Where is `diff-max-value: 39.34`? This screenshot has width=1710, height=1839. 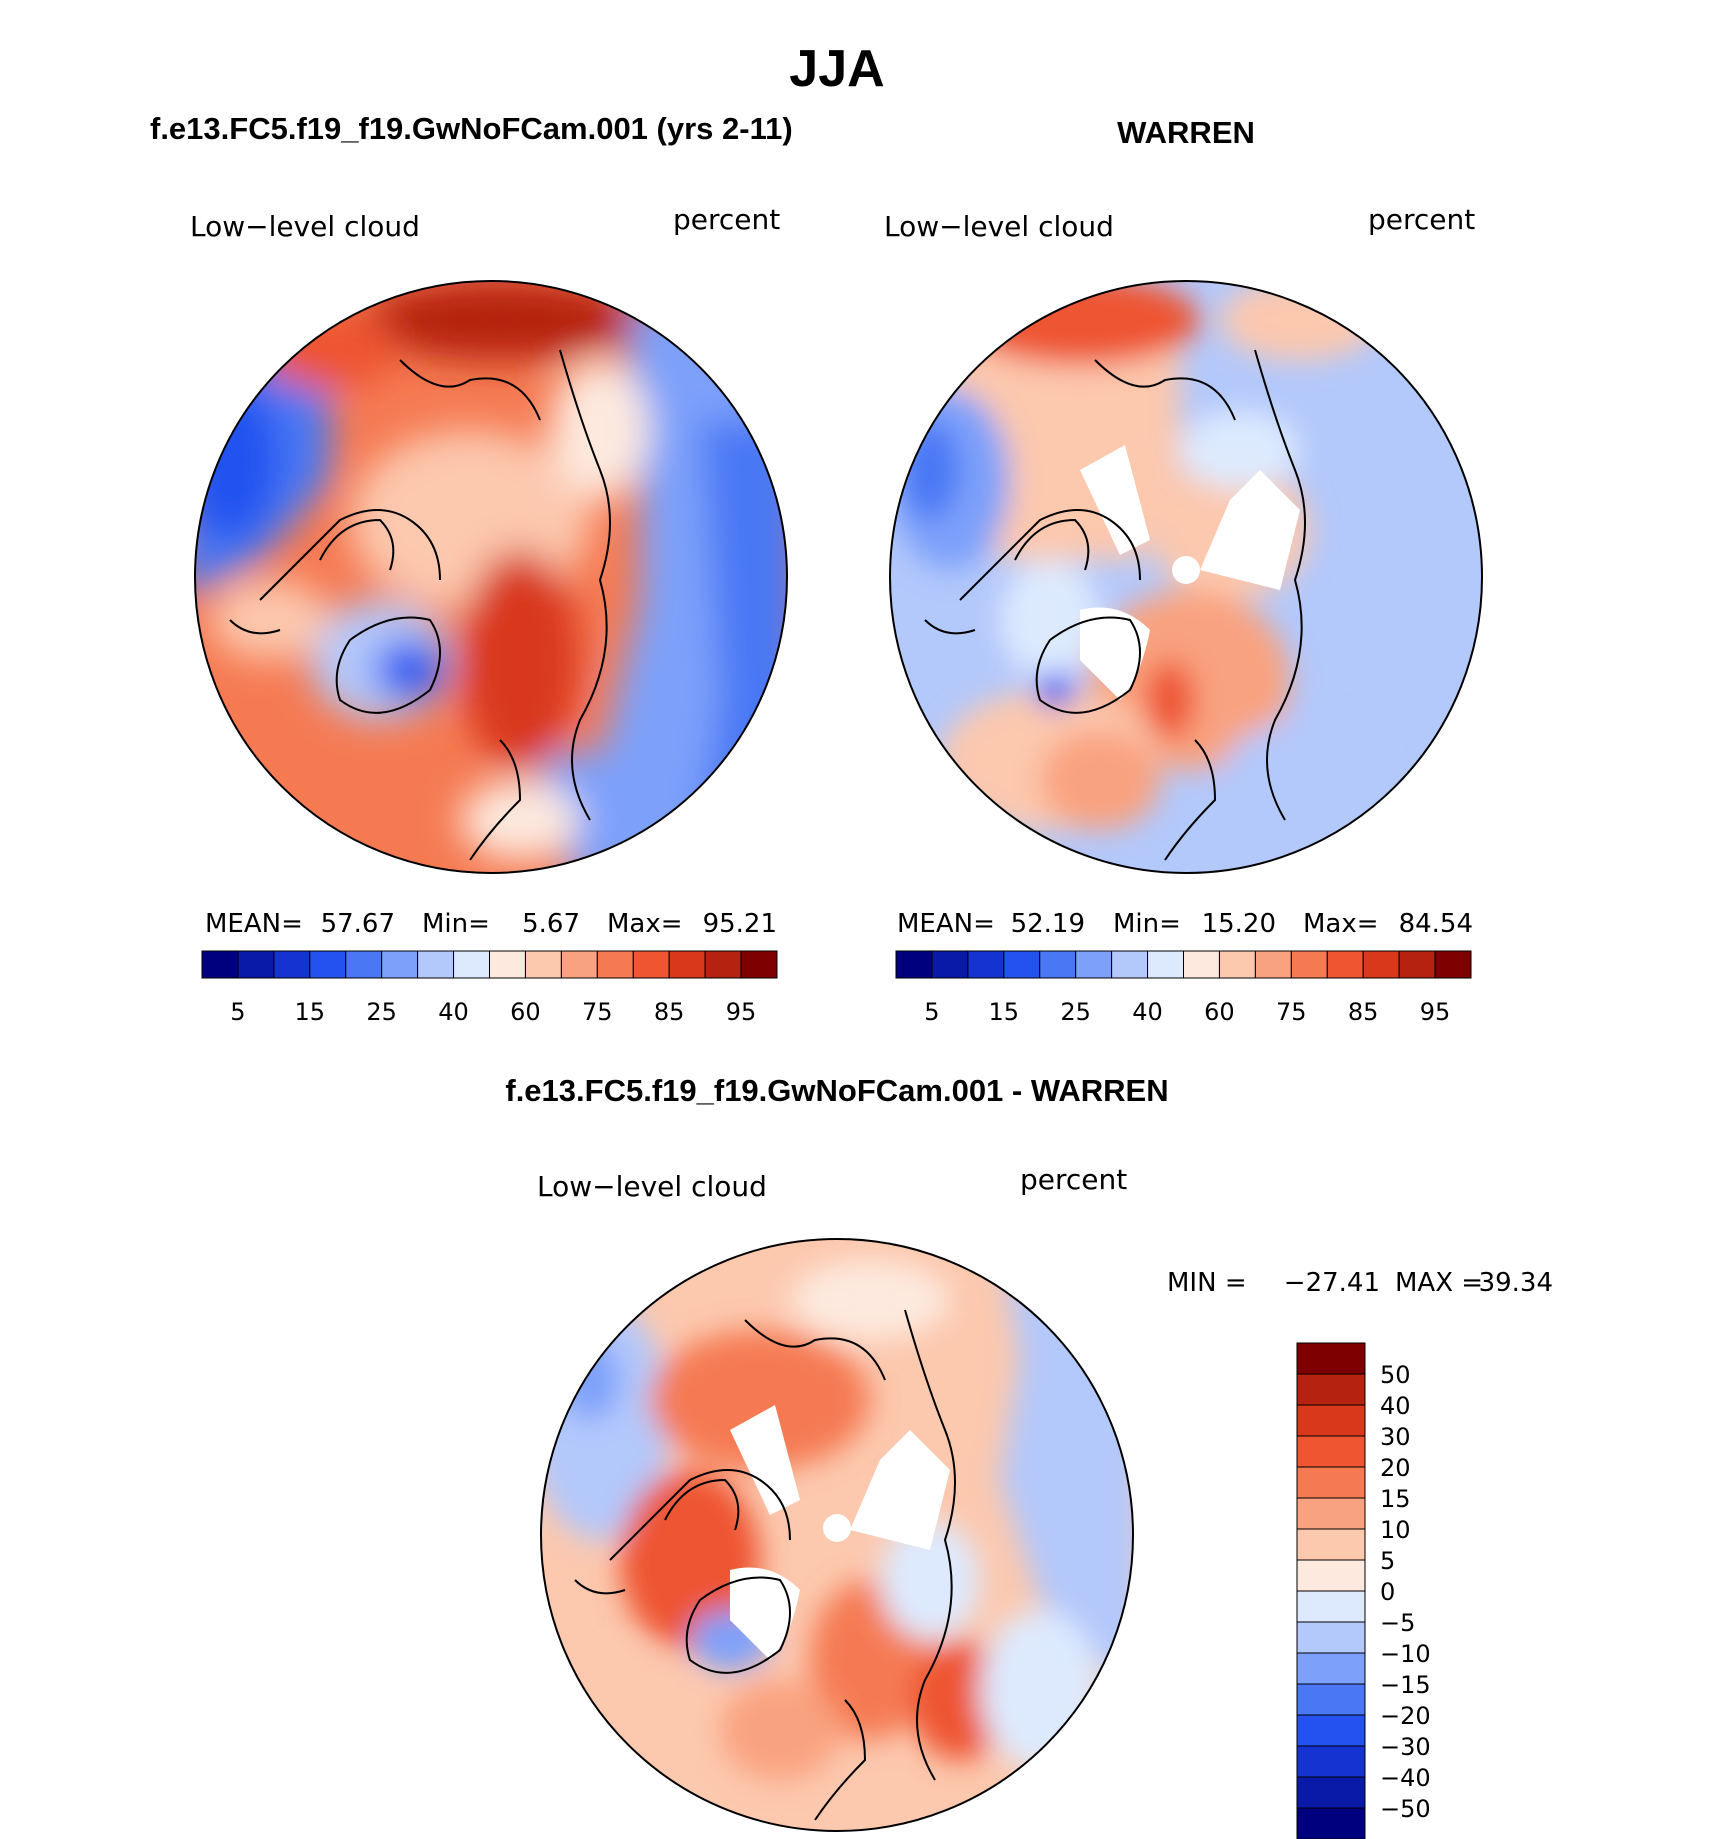
diff-max-value: 39.34 is located at coordinates (1516, 1283).